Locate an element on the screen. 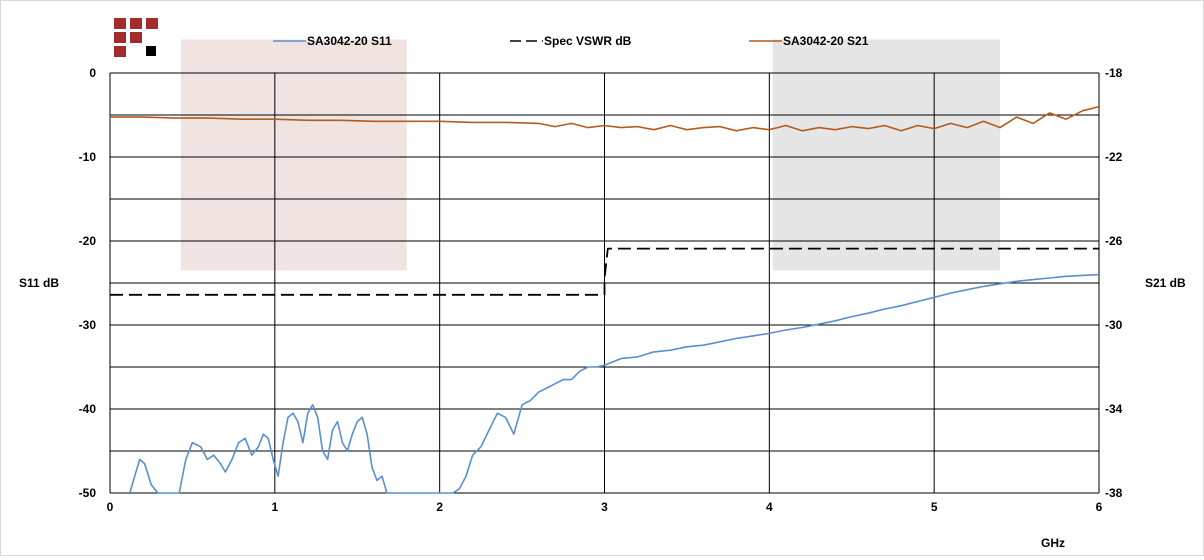  x-tick-label: 3 is located at coordinates (604, 507).